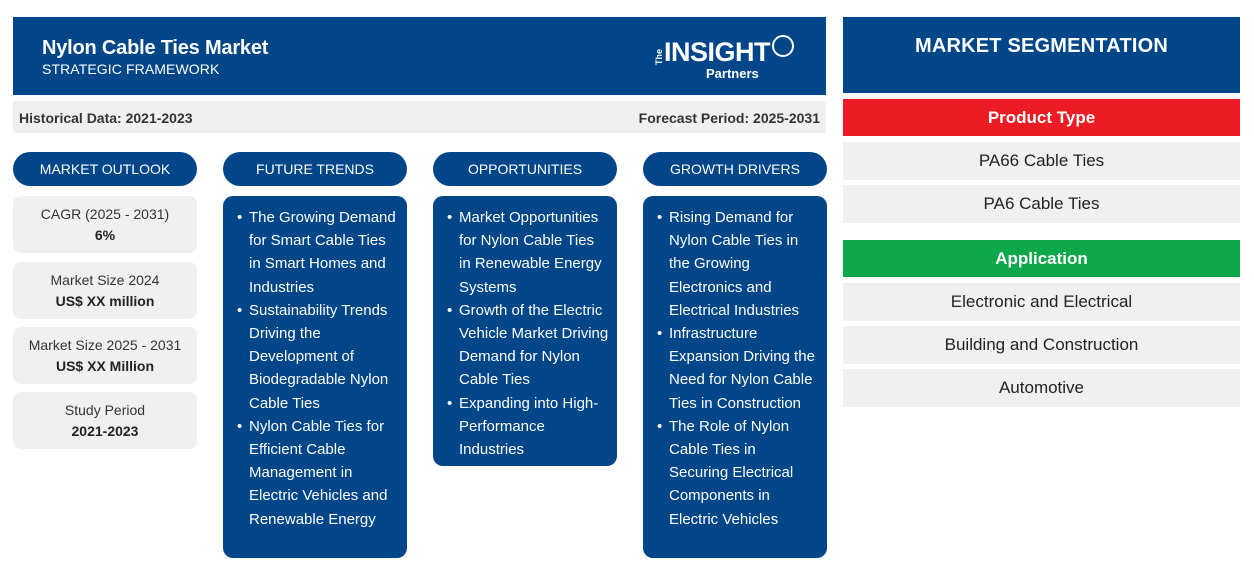 The image size is (1254, 577). Describe the element at coordinates (105, 169) in the screenshot. I see `market-outlook-header: MARKET OUTLOOK` at that location.